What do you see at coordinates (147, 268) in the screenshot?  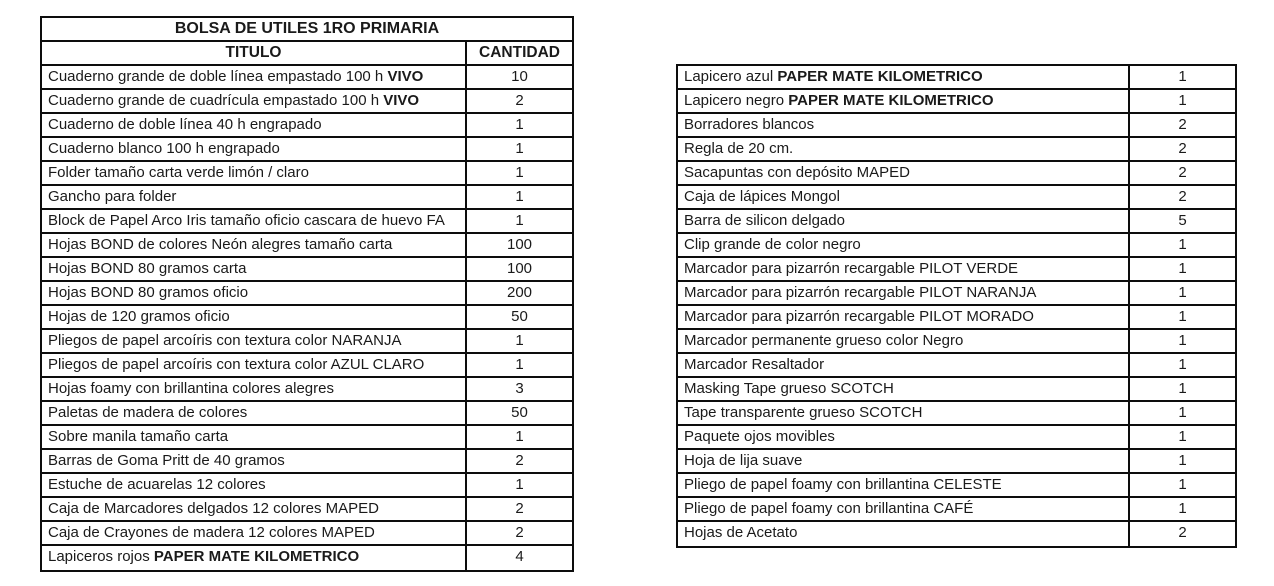 I see `item-title-text: Hojas BOND 80 gramos carta` at bounding box center [147, 268].